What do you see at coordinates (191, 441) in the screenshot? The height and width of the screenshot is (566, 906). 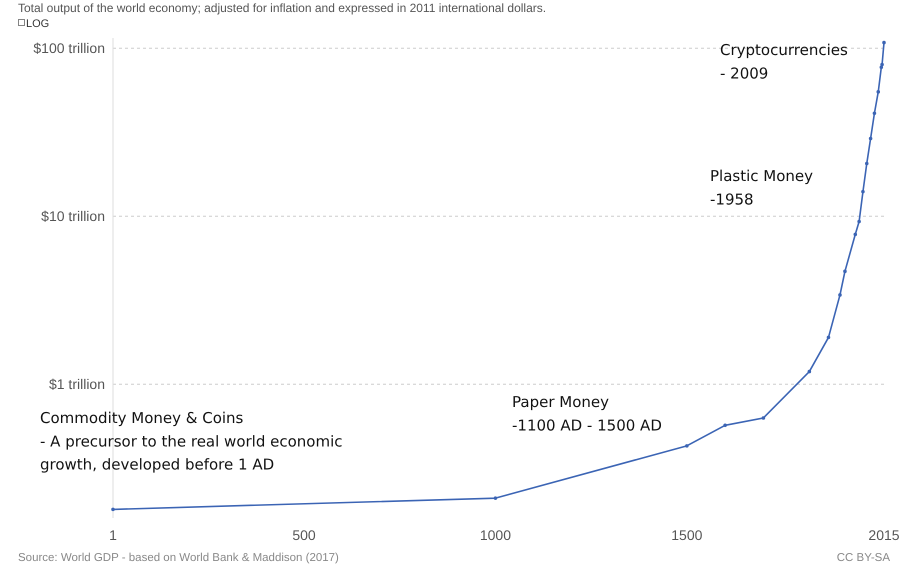 I see `annotation: Commodity Money & Coins - A precursor to the real world economic growth, developed before 1 AD` at bounding box center [191, 441].